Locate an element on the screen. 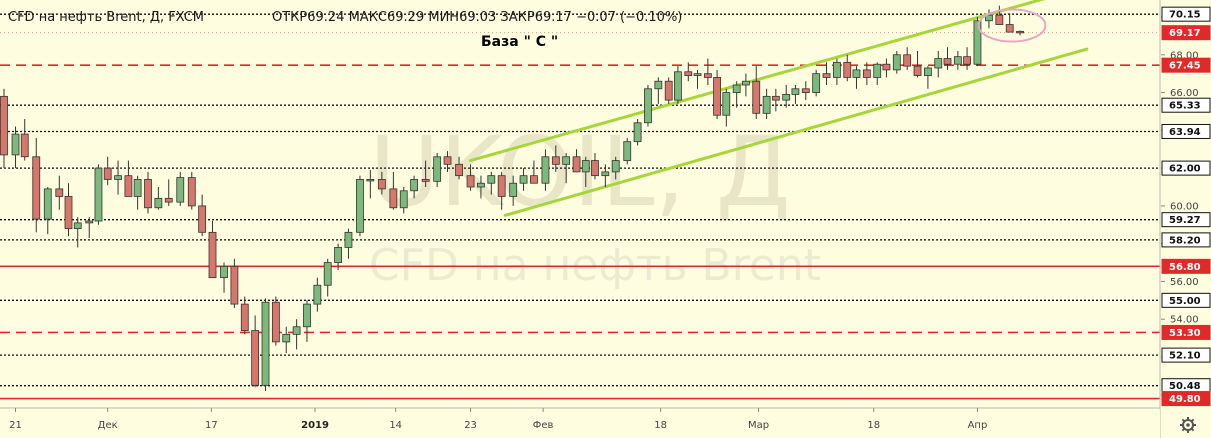 This screenshot has width=1211, height=438. level-price-label: 69.17 is located at coordinates (1185, 33).